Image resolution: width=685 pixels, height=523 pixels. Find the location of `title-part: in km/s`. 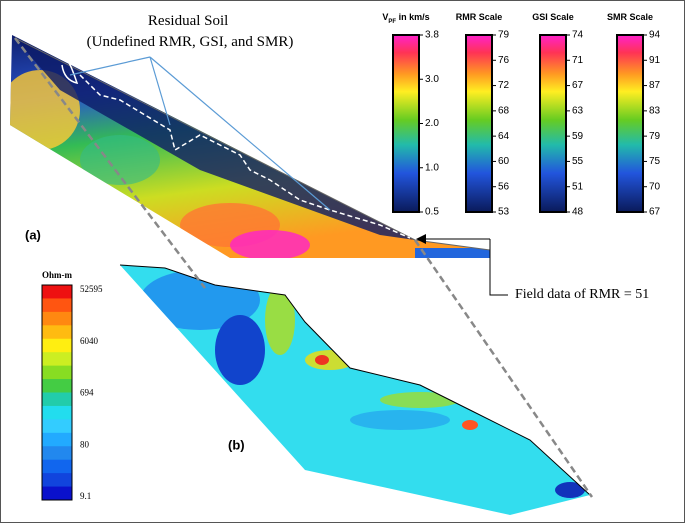

title-part: in km/s is located at coordinates (413, 17).